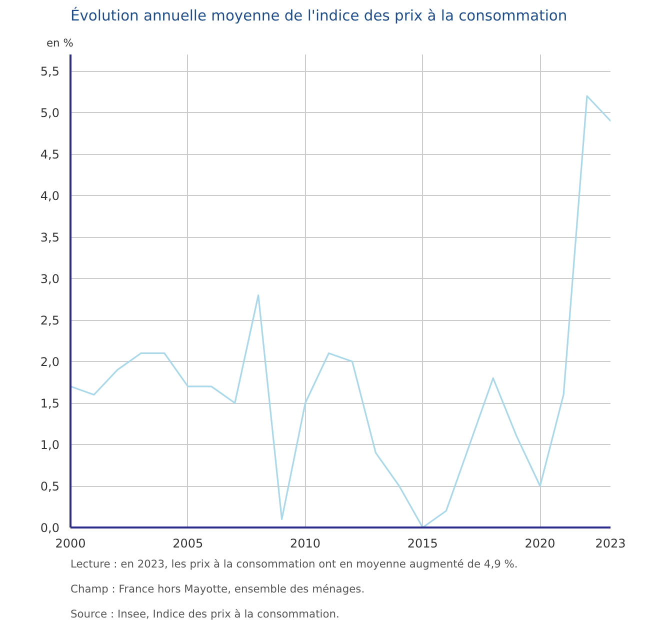  Describe the element at coordinates (50, 279) in the screenshot. I see `y-tick-label: 3,0` at that location.